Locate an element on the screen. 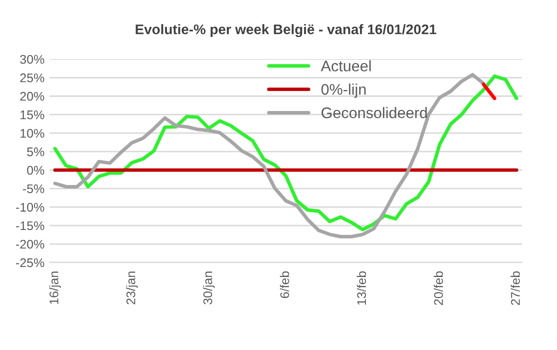 Image resolution: width=557 pixels, height=350 pixels. chart-title: Evolutie-% per week België - vanaf 16/01/2021 is located at coordinates (286, 31).